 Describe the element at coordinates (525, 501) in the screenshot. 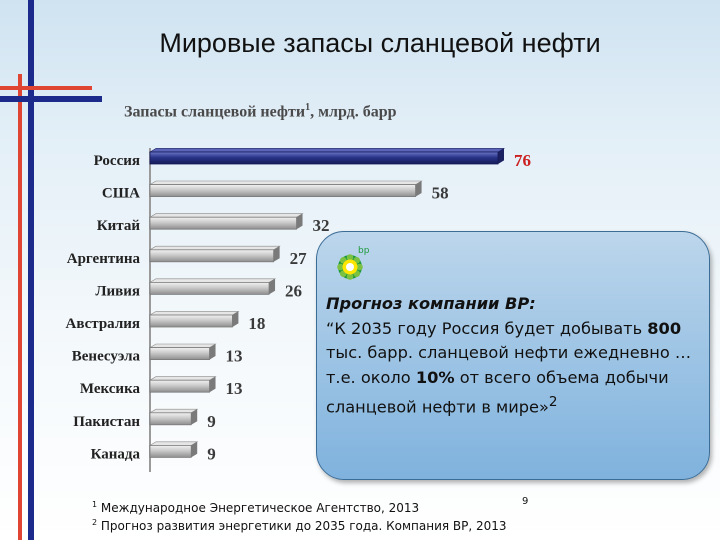

I see `page-number: 9` at that location.